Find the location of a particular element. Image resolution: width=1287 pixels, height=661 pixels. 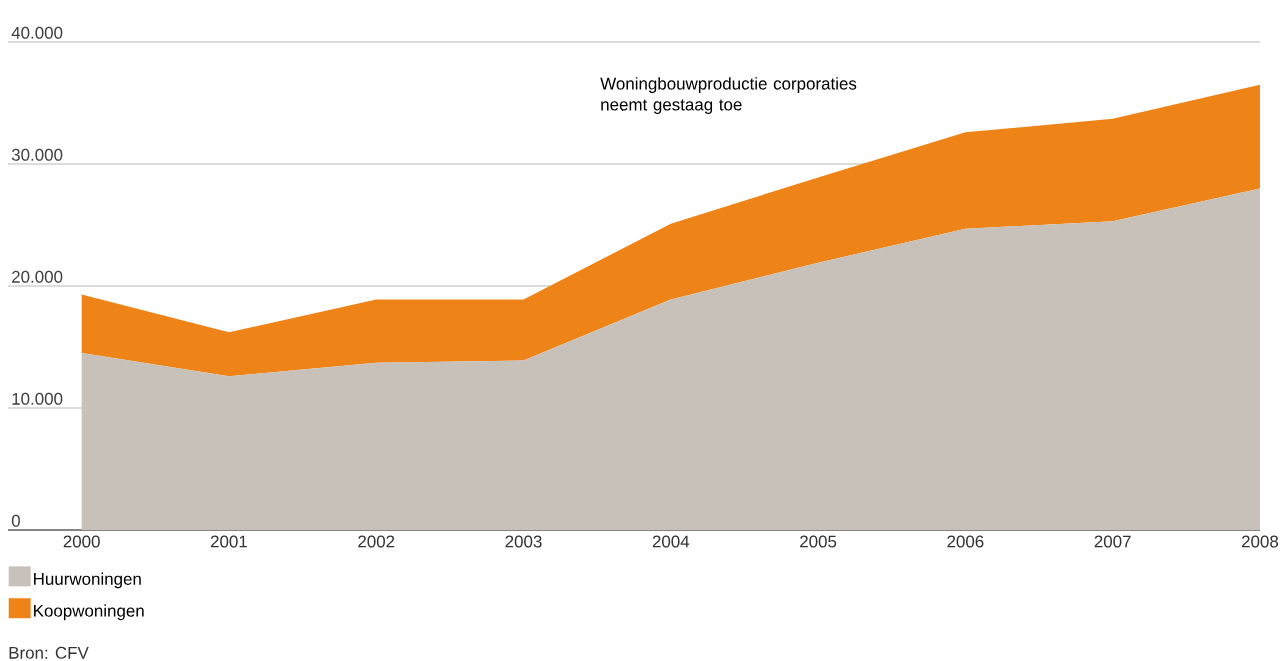

x-tick-label: 2007 is located at coordinates (1112, 541).